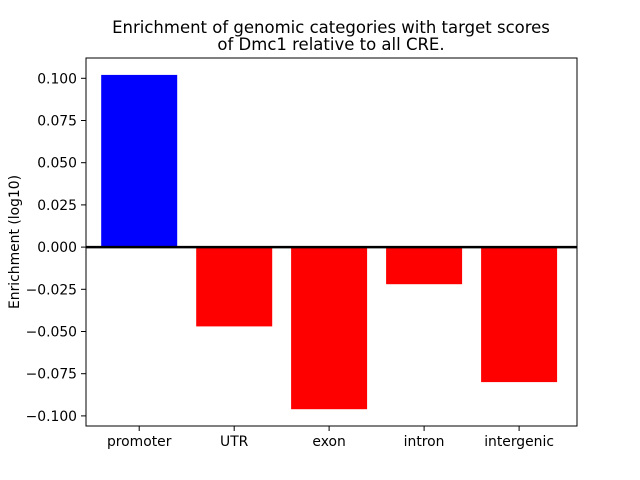 The height and width of the screenshot is (480, 640). I want to click on y-tick-label: 0.050, so click(57, 164).